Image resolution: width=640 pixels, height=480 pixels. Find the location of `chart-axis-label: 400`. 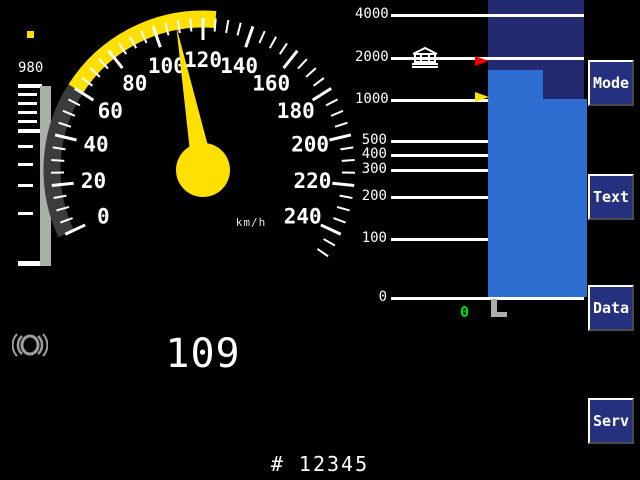

chart-axis-label: 400 is located at coordinates (374, 154).